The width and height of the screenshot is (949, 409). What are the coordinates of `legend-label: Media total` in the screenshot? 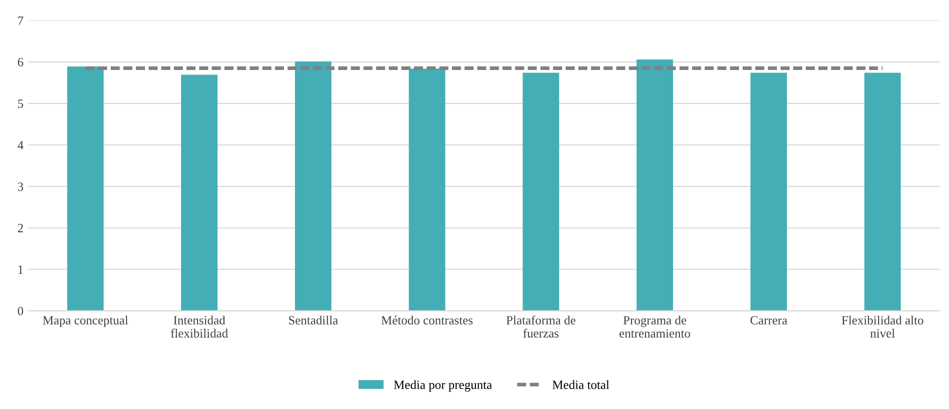 It's located at (581, 385).